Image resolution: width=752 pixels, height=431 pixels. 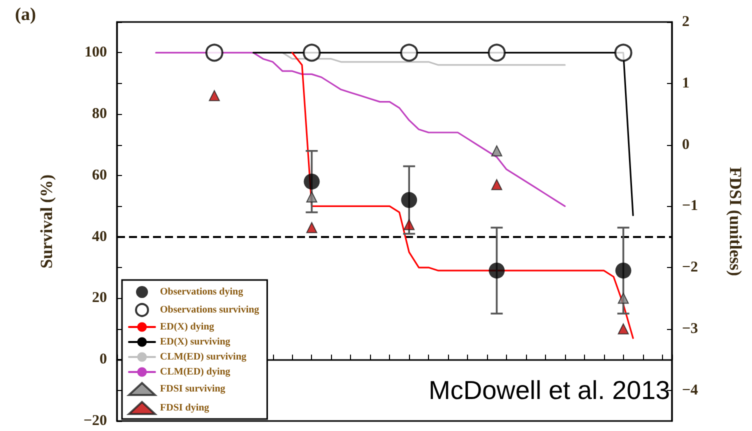 I want to click on y2-tick-label: −1, so click(x=690, y=206).